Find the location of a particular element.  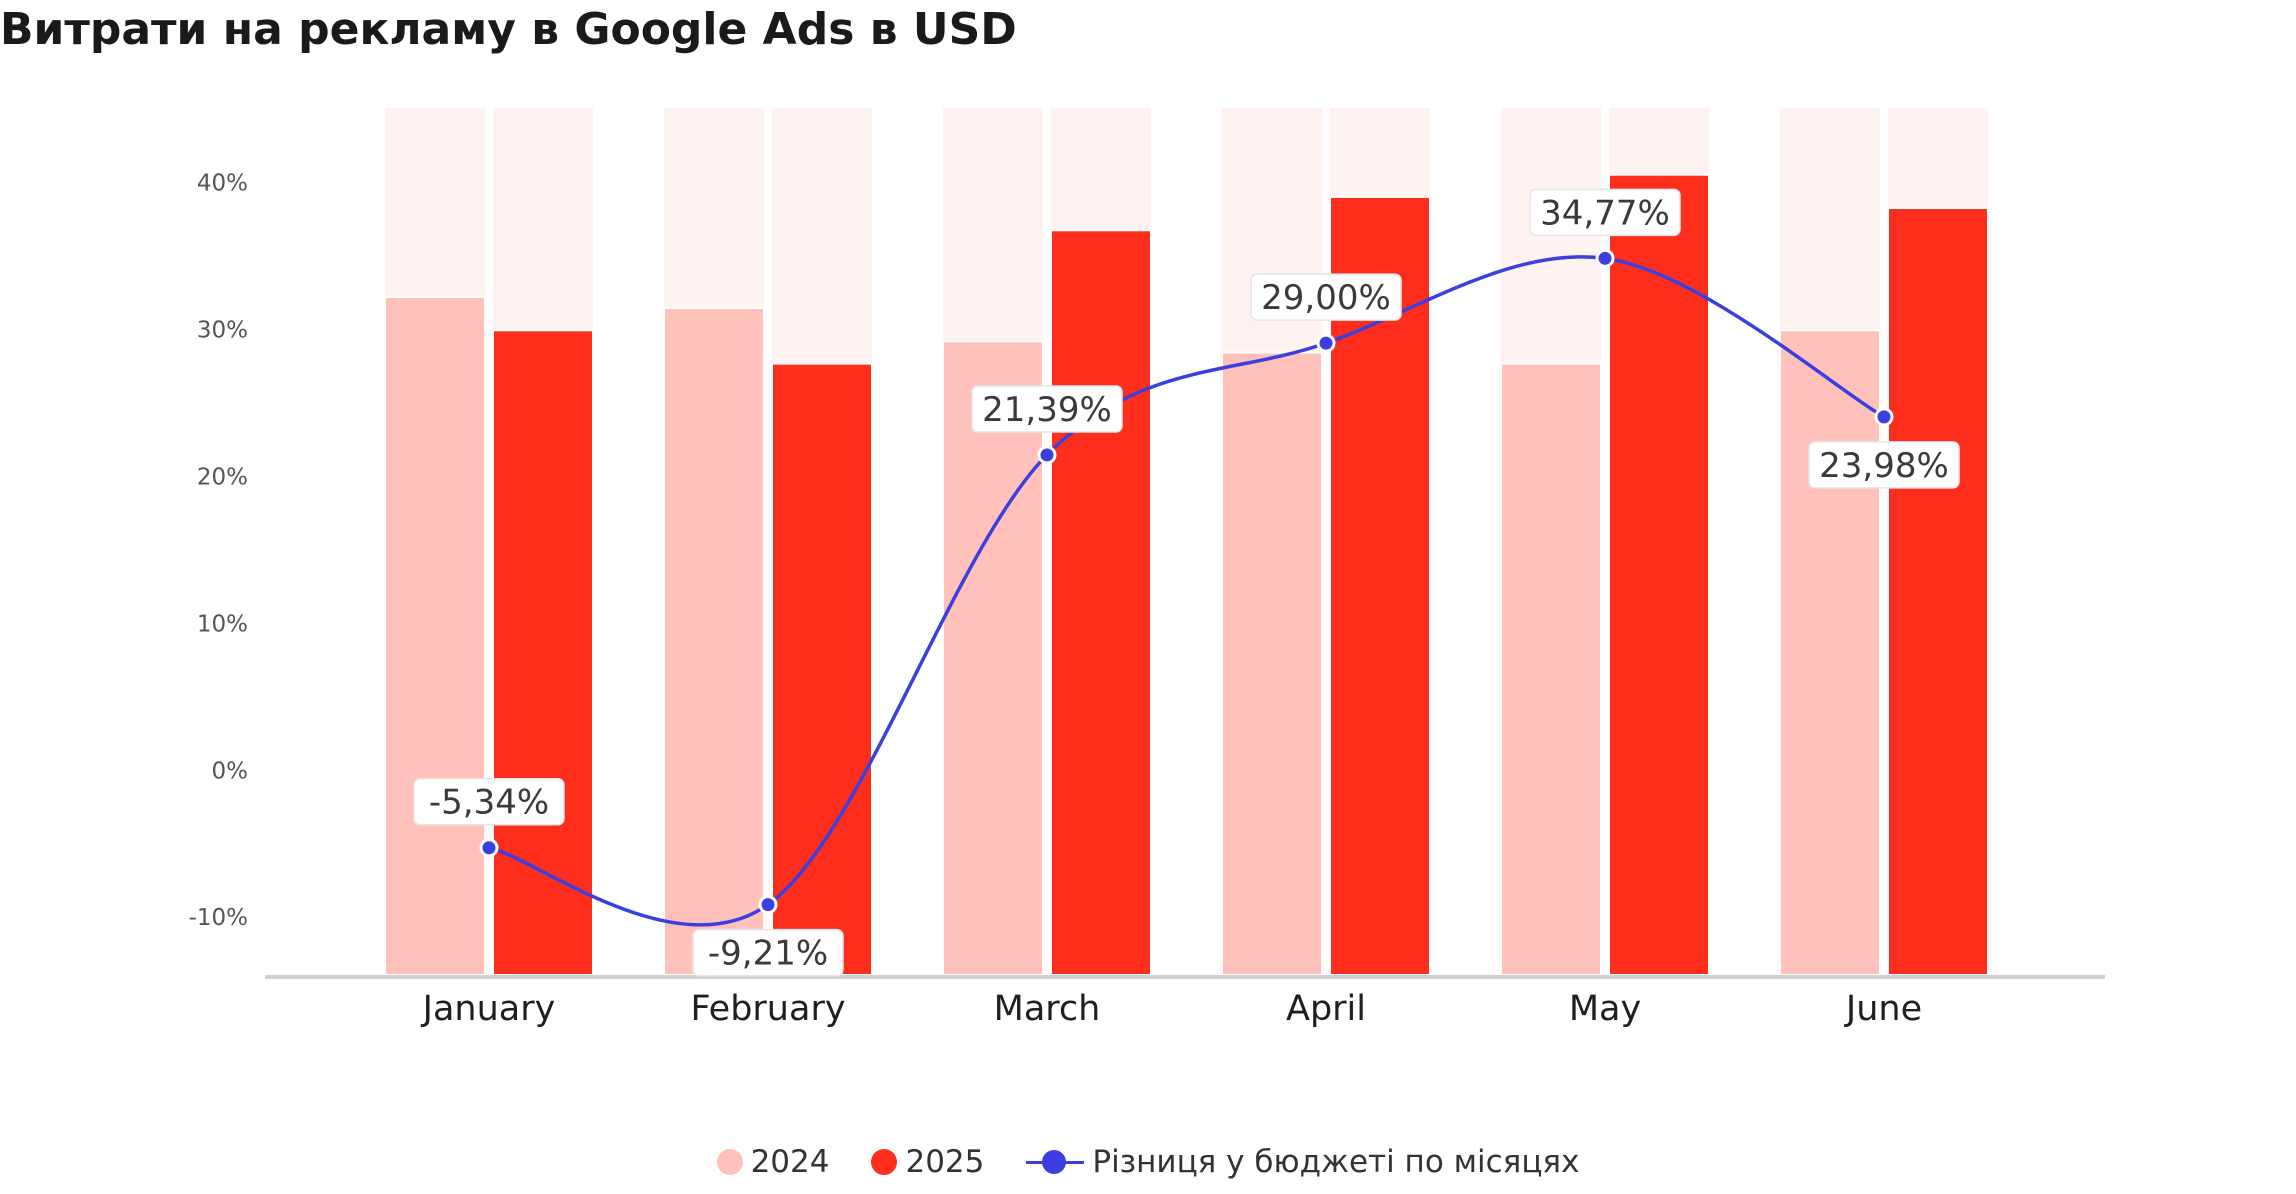

legend-label-2024: 2024 is located at coordinates (790, 1162).